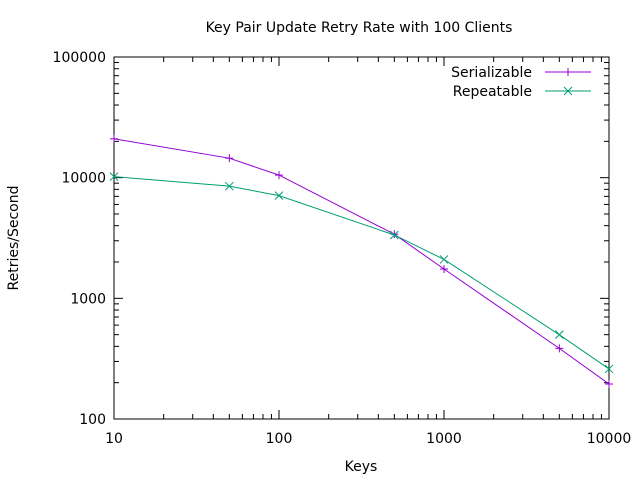 Image resolution: width=640 pixels, height=480 pixels. I want to click on x-tick-label: 100, so click(279, 439).